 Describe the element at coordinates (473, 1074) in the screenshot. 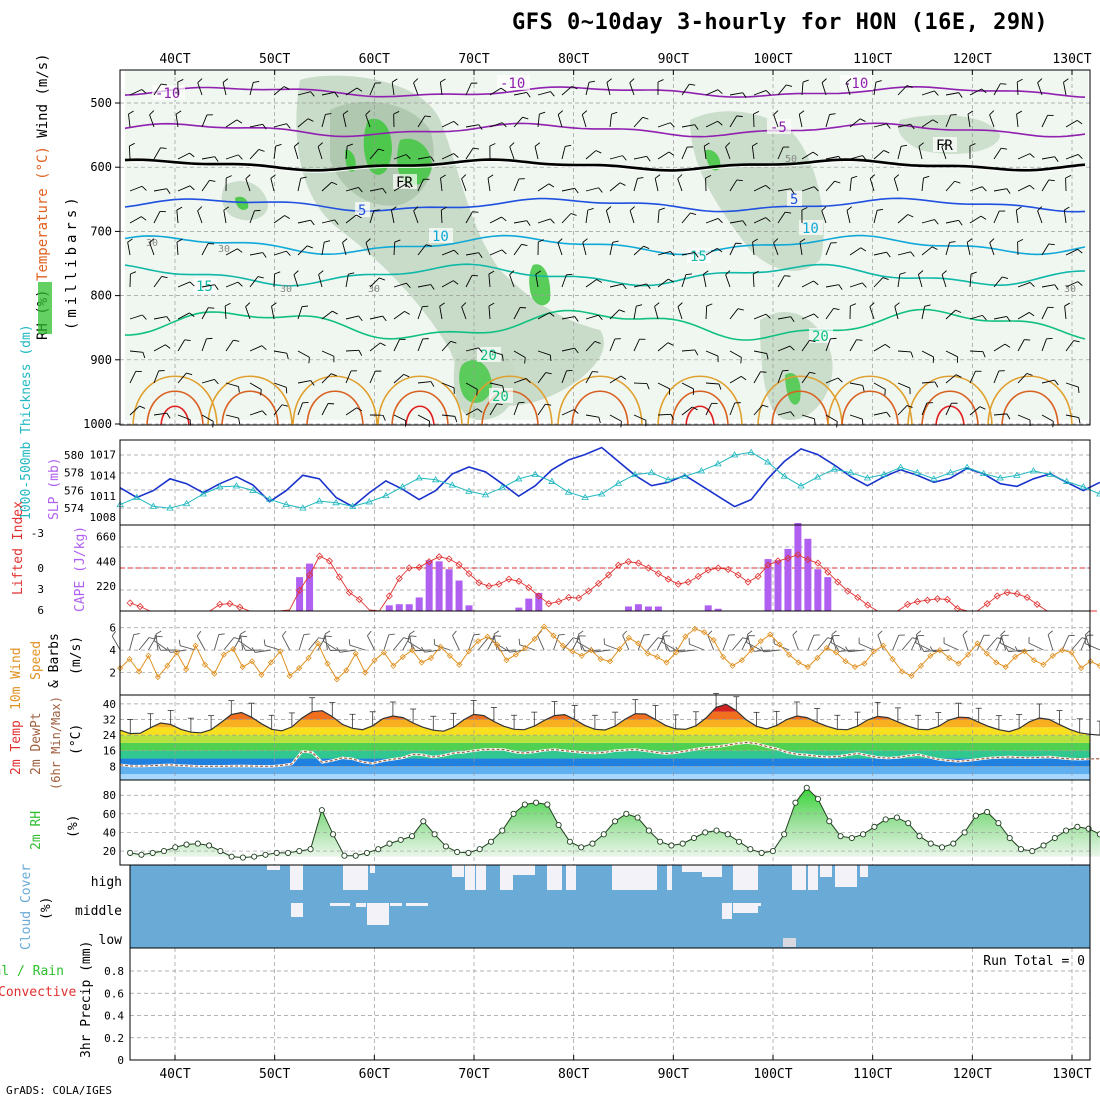

I see `time-tick-label-bottom: 70CT` at that location.